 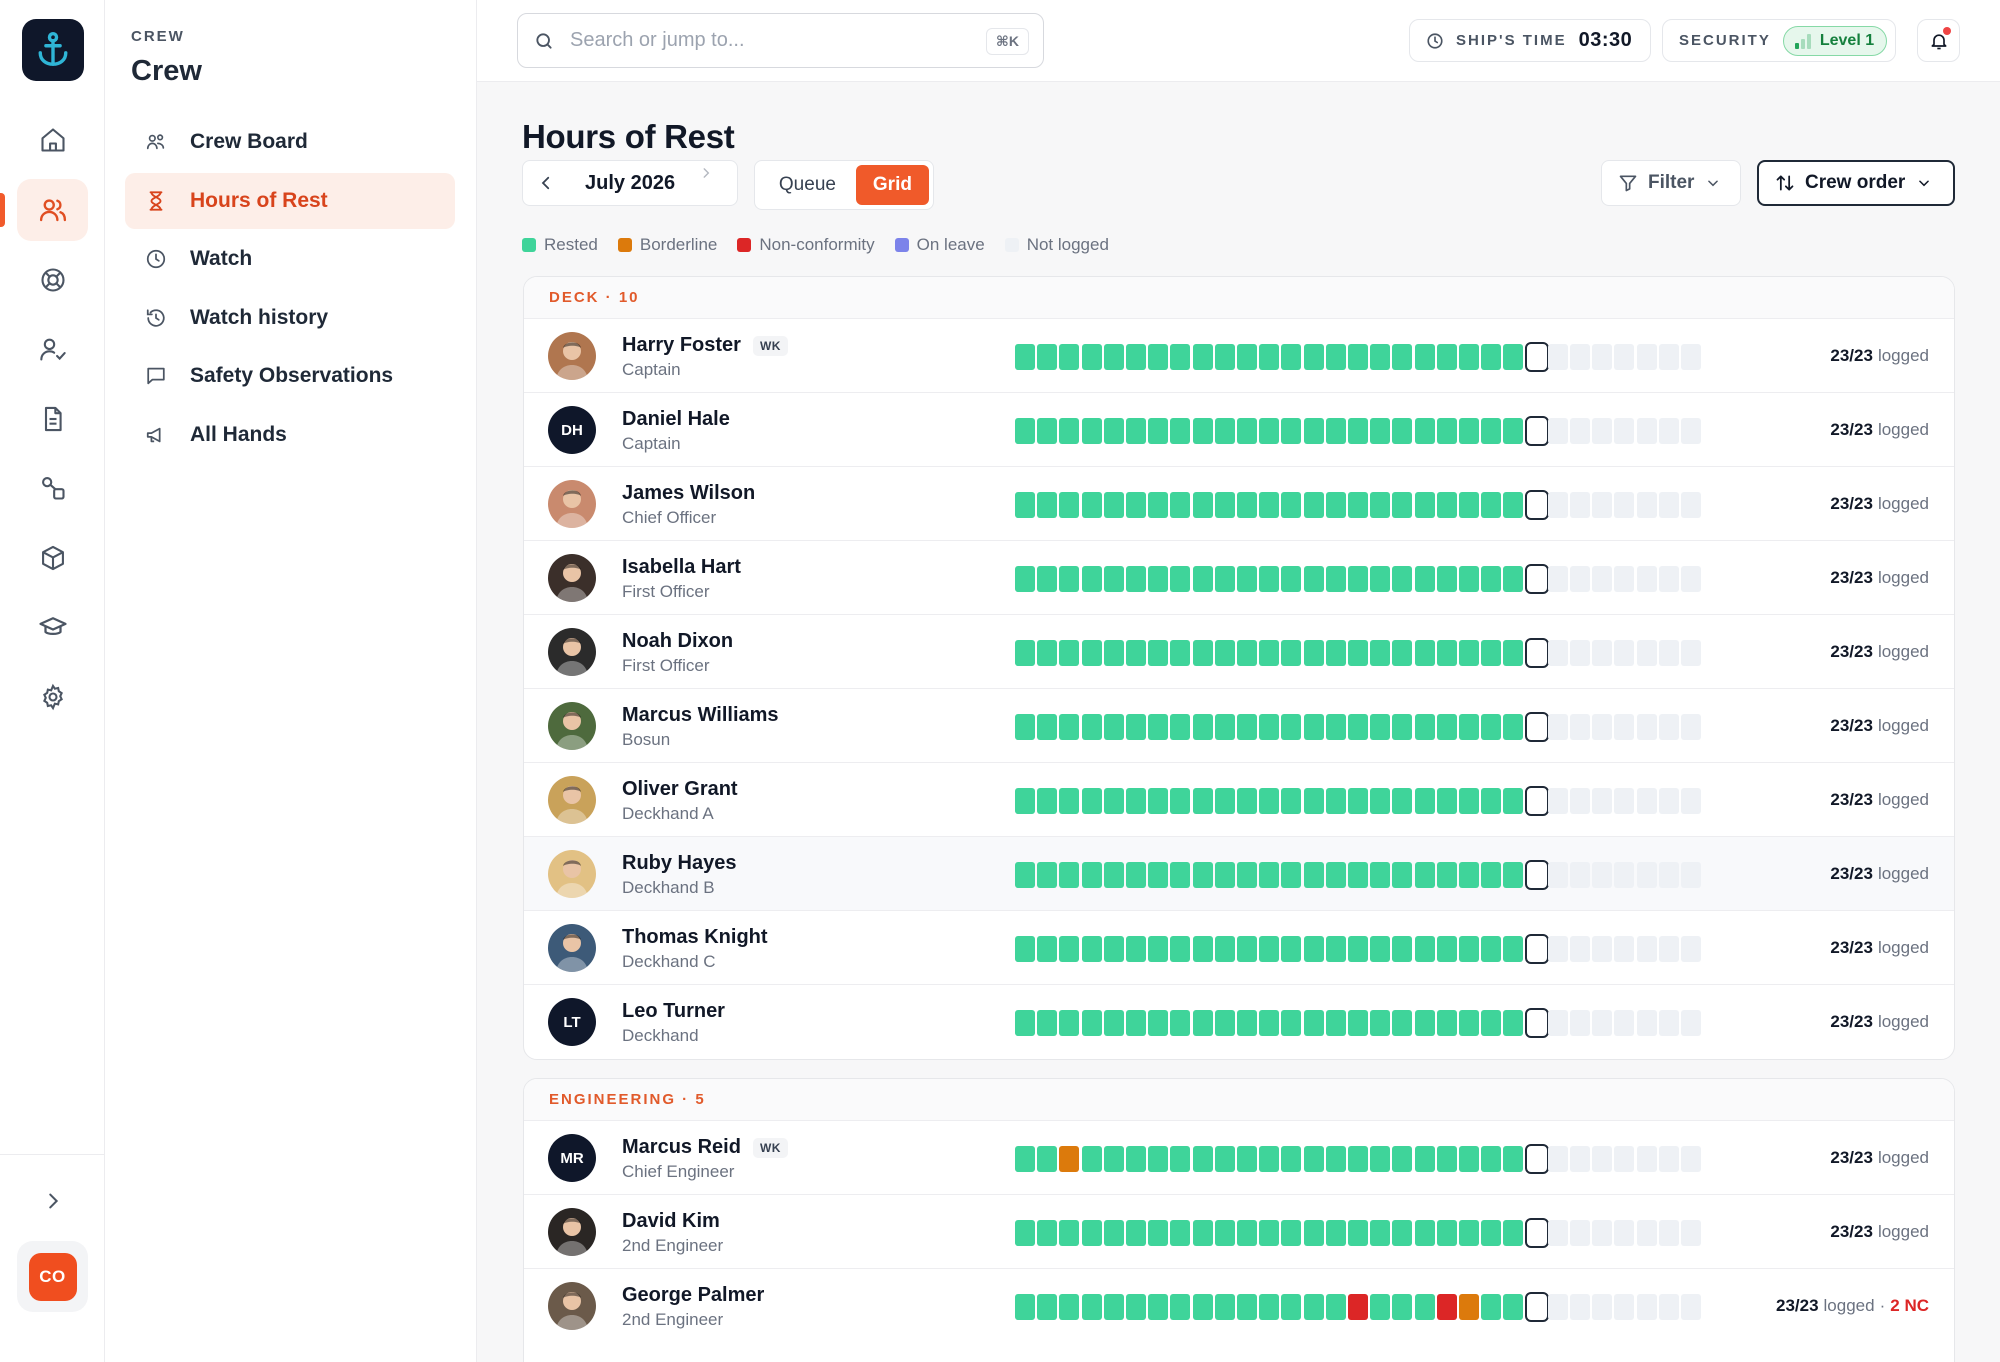 What do you see at coordinates (52, 419) in the screenshot?
I see `document-icon` at bounding box center [52, 419].